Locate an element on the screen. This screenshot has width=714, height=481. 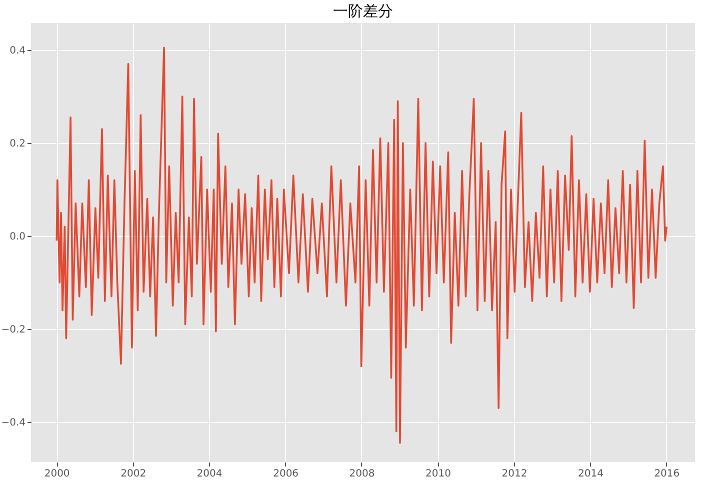
y-tick-label: −0.2 is located at coordinates (13, 330).